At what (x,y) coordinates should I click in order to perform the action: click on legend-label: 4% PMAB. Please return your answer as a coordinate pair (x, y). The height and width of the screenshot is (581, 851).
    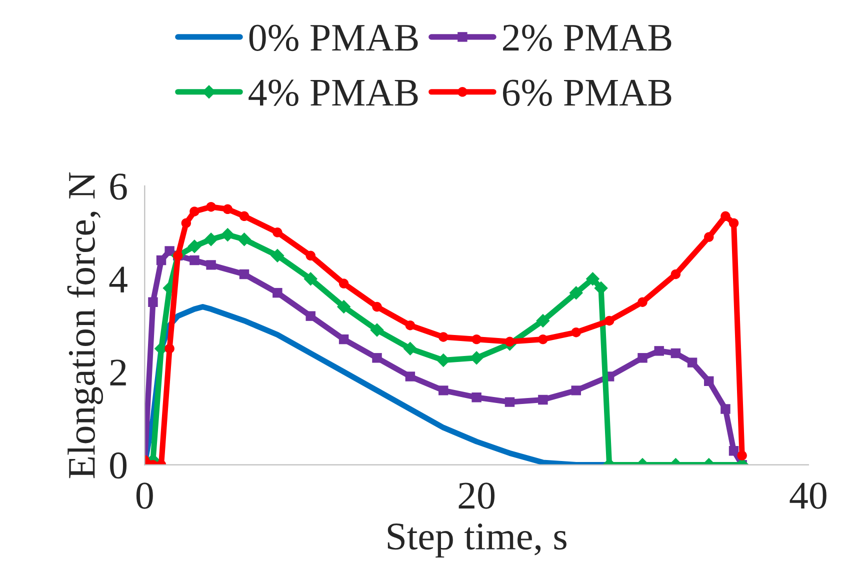
    Looking at the image, I should click on (333, 93).